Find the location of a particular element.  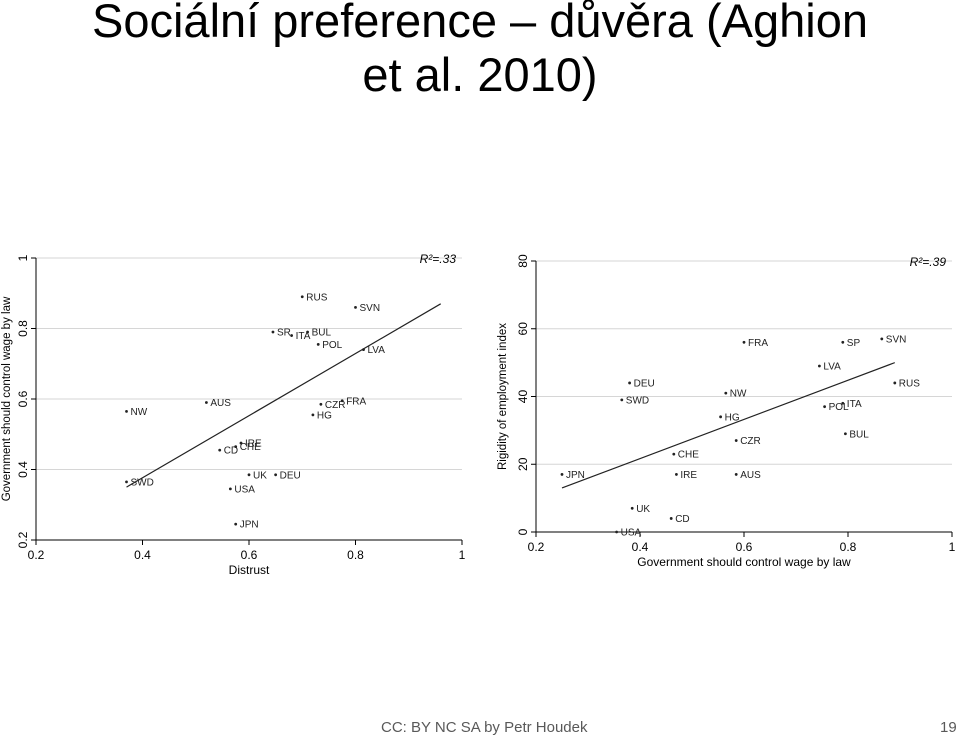

data-point-usa is located at coordinates (230, 489).